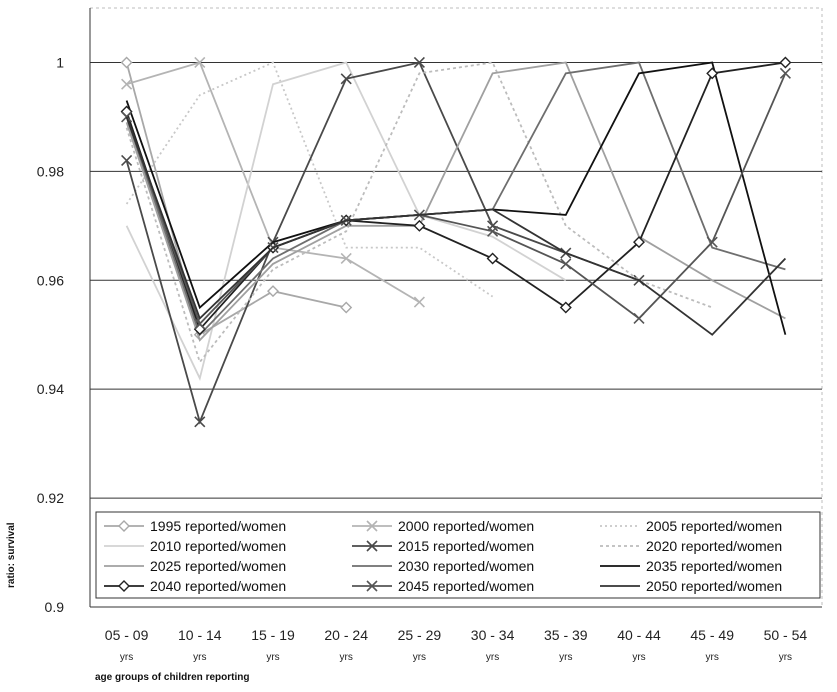 This screenshot has height=692, width=837. Describe the element at coordinates (420, 635) in the screenshot. I see `x-tick-label: 25 - 29` at that location.